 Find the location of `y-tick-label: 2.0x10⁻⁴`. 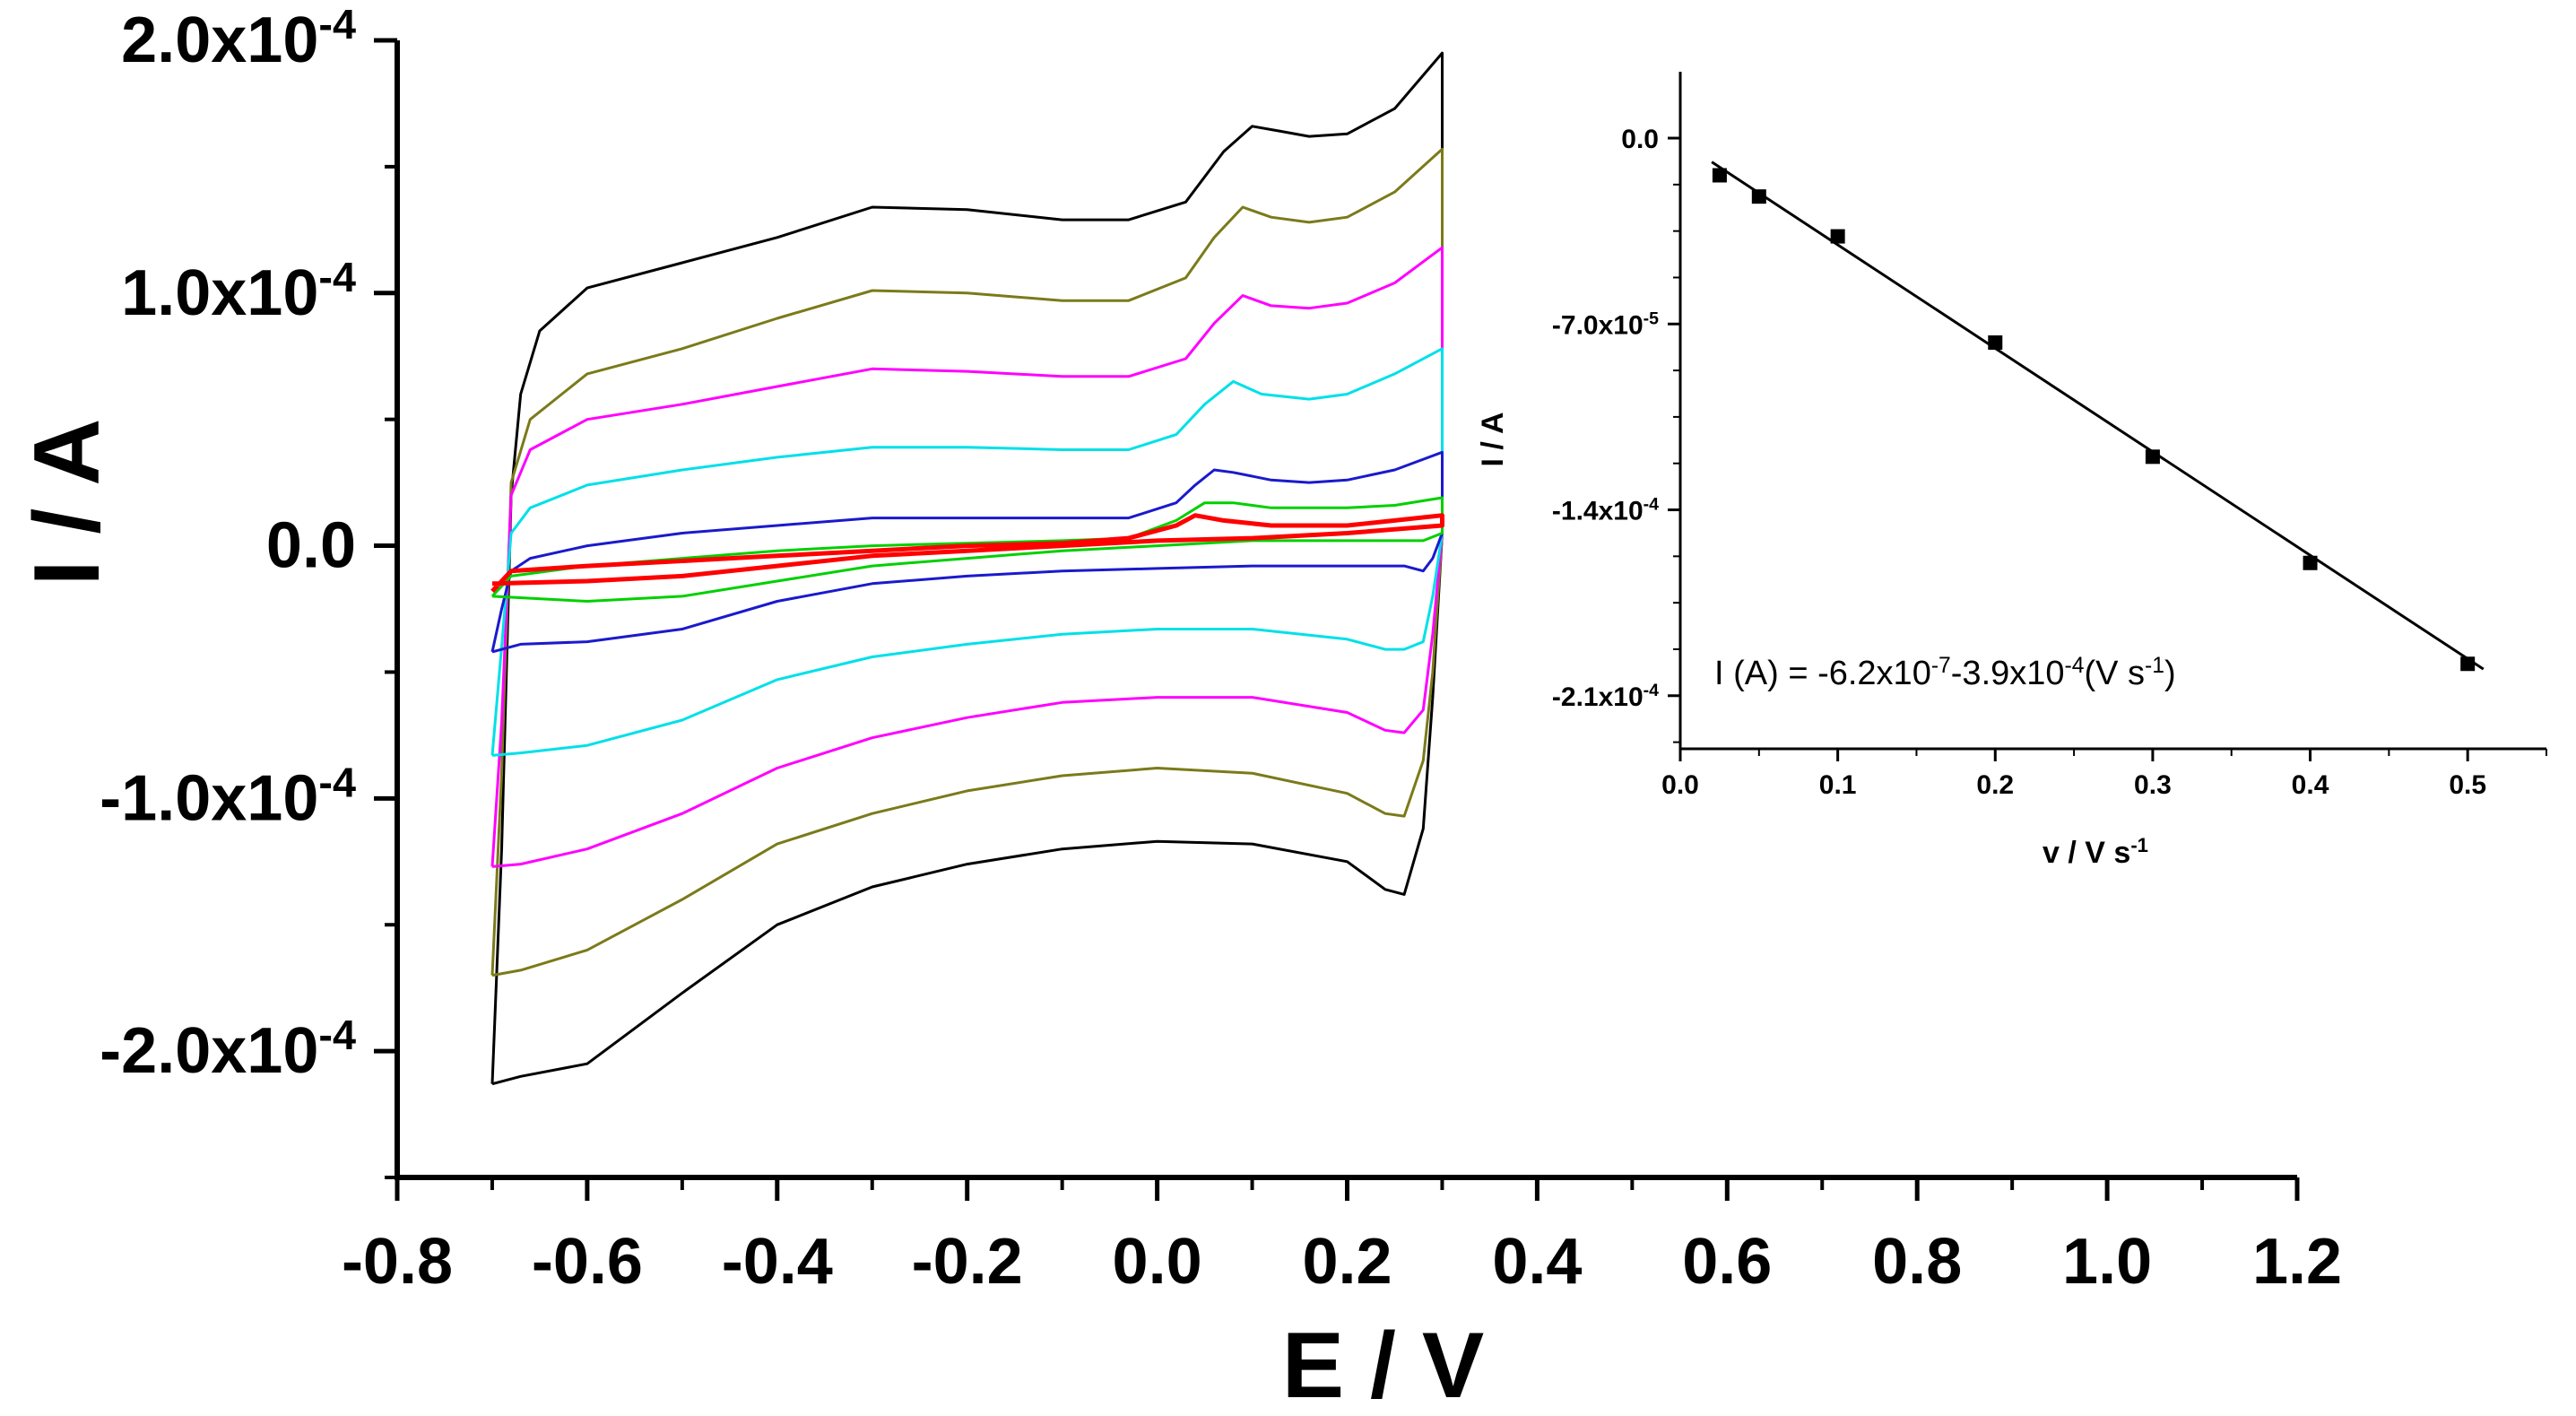

y-tick-label: 2.0x10⁻⁴ is located at coordinates (238, 38).